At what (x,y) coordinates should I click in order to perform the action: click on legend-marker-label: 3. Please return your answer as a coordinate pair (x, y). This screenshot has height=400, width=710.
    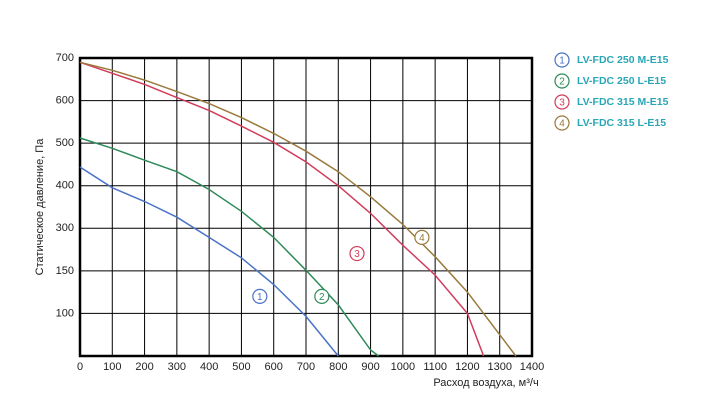
    Looking at the image, I should click on (562, 103).